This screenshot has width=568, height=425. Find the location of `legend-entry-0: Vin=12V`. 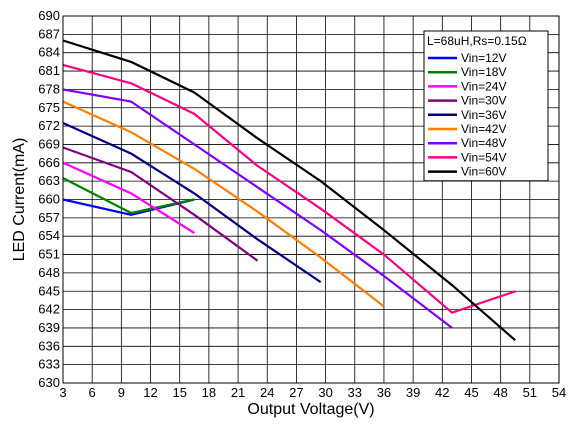

legend-entry-0: Vin=12V is located at coordinates (484, 58).